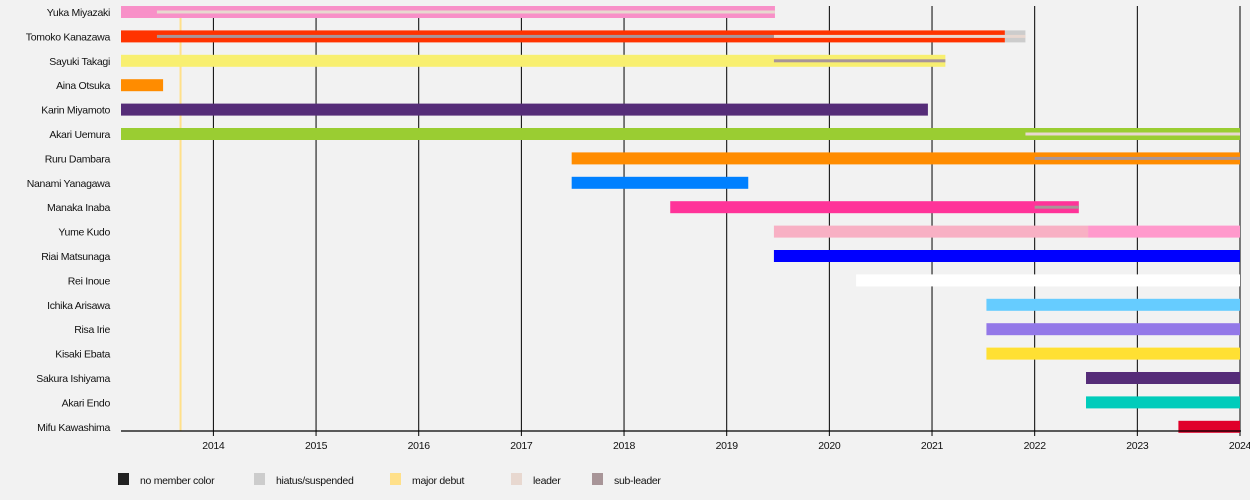  What do you see at coordinates (75, 111) in the screenshot?
I see `member-label: Karin Miyamoto` at bounding box center [75, 111].